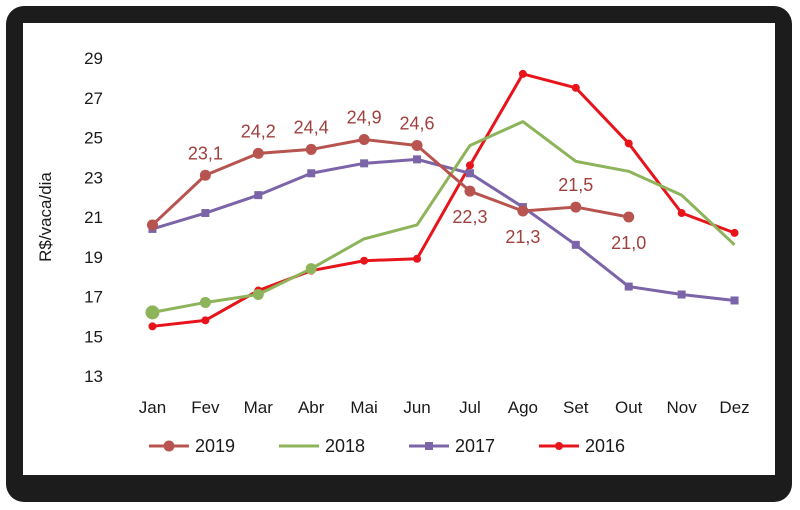 The image size is (800, 510). What do you see at coordinates (93, 336) in the screenshot?
I see `y-tick-label: 15` at bounding box center [93, 336].